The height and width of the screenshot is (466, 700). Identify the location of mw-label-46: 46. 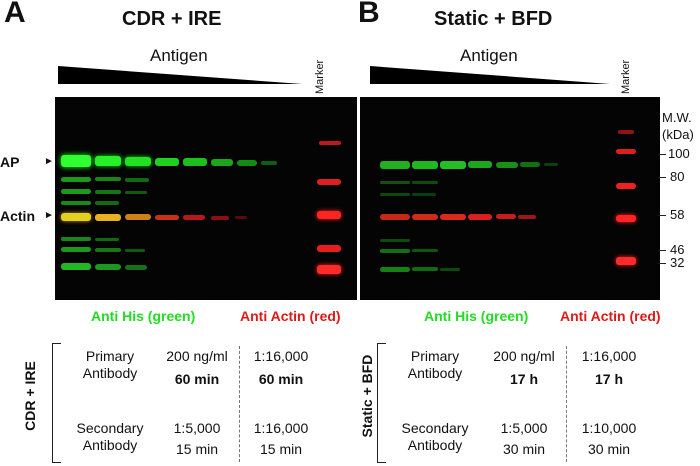
(677, 249).